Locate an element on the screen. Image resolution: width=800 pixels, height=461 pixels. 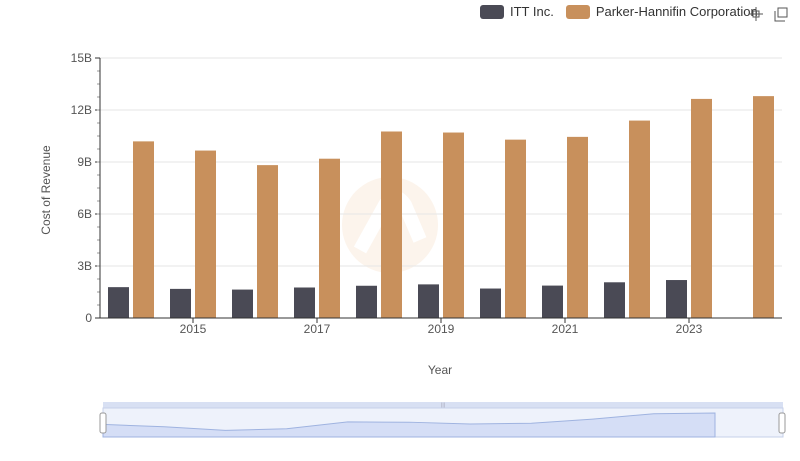
zoom-overview-area is located at coordinates (409, 425).